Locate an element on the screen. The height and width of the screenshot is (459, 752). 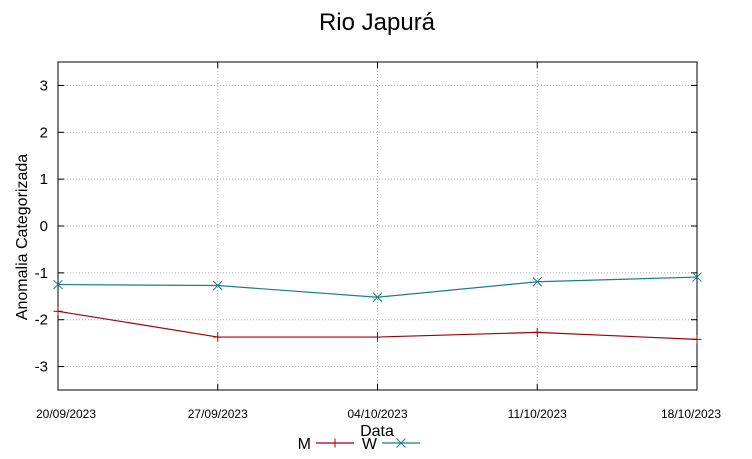
x-tick-label: 27/09/2023 is located at coordinates (218, 414).